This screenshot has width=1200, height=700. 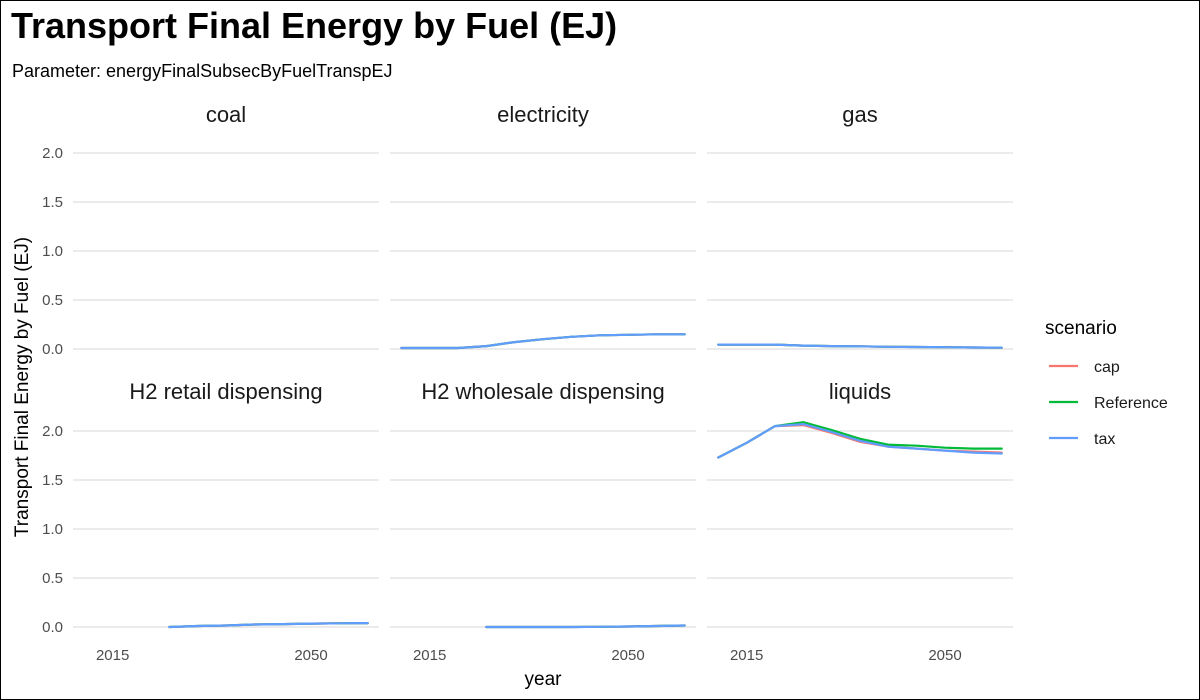 I want to click on facet-label-h2-retail-dispensing: H2 retail dispensing, so click(x=225, y=391).